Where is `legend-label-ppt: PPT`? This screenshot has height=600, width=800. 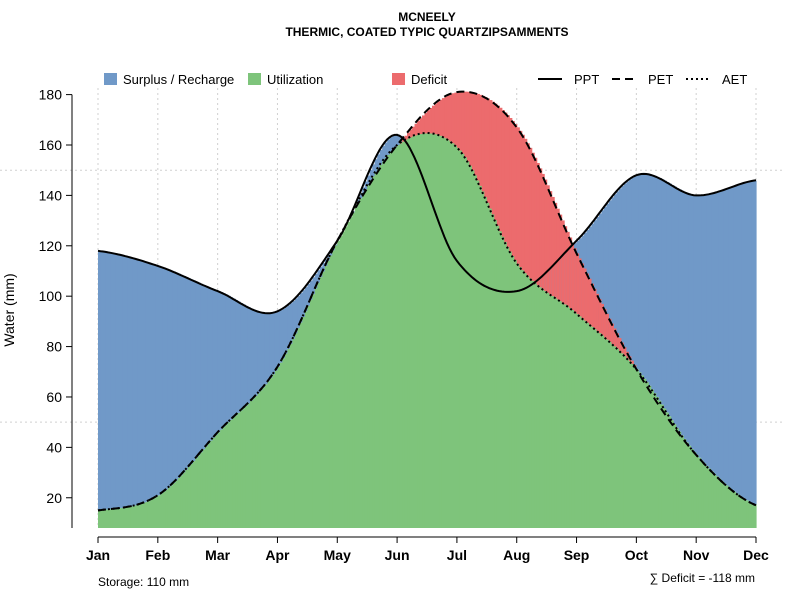 legend-label-ppt: PPT is located at coordinates (586, 79).